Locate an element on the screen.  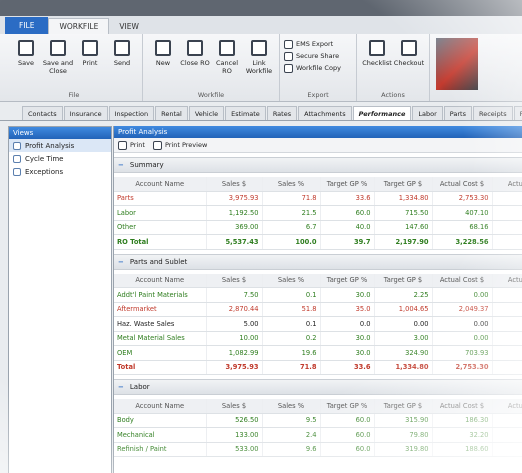
ribbon-button: EMS Export is located at coordinates (308, 44).